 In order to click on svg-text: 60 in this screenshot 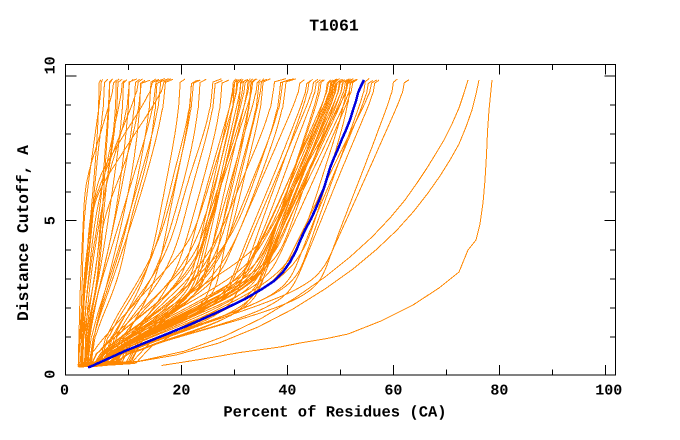, I will do `click(393, 390)`.